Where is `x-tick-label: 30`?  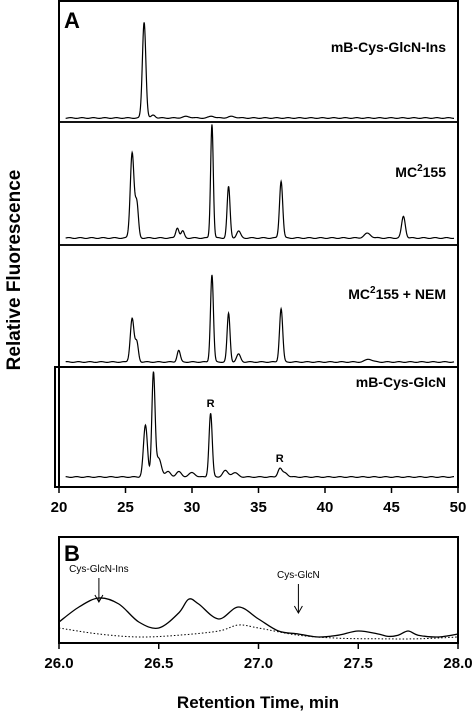 x-tick-label: 30 is located at coordinates (192, 507).